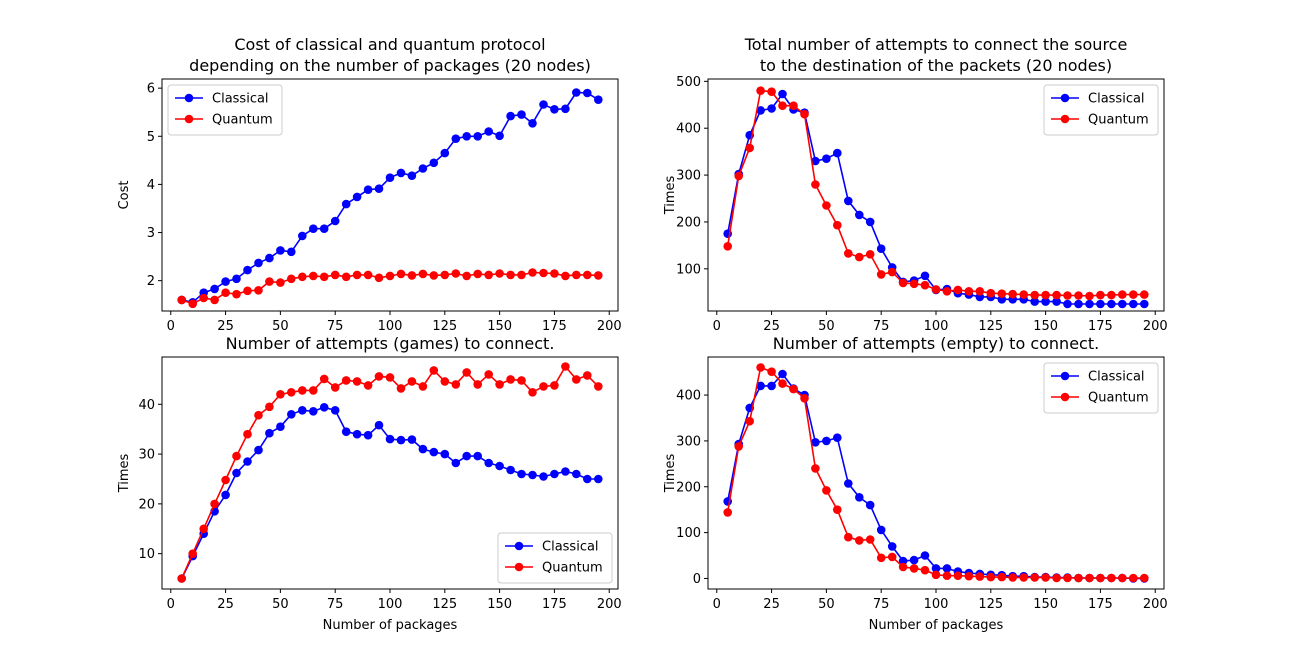 The height and width of the screenshot is (662, 1294). I want to click on x-tick-label: 150, so click(1045, 604).